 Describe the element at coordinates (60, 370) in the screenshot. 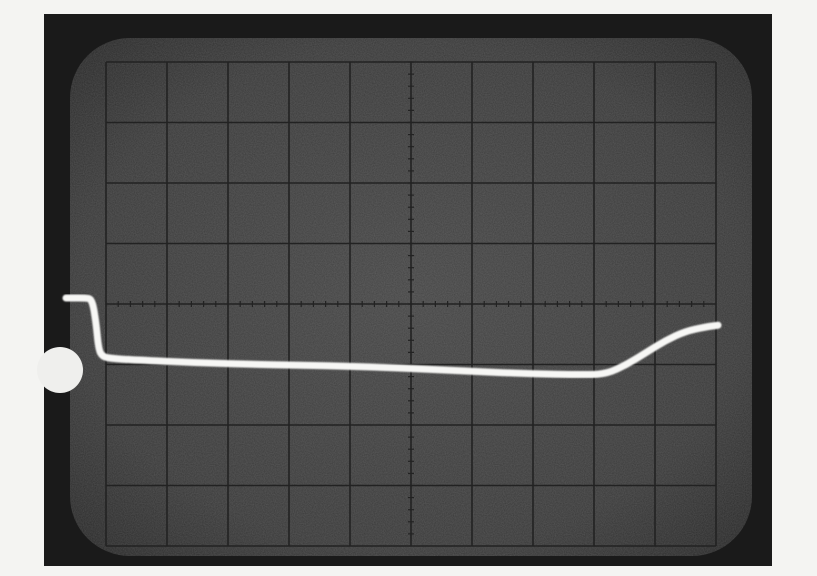

I see `marker-dot` at that location.